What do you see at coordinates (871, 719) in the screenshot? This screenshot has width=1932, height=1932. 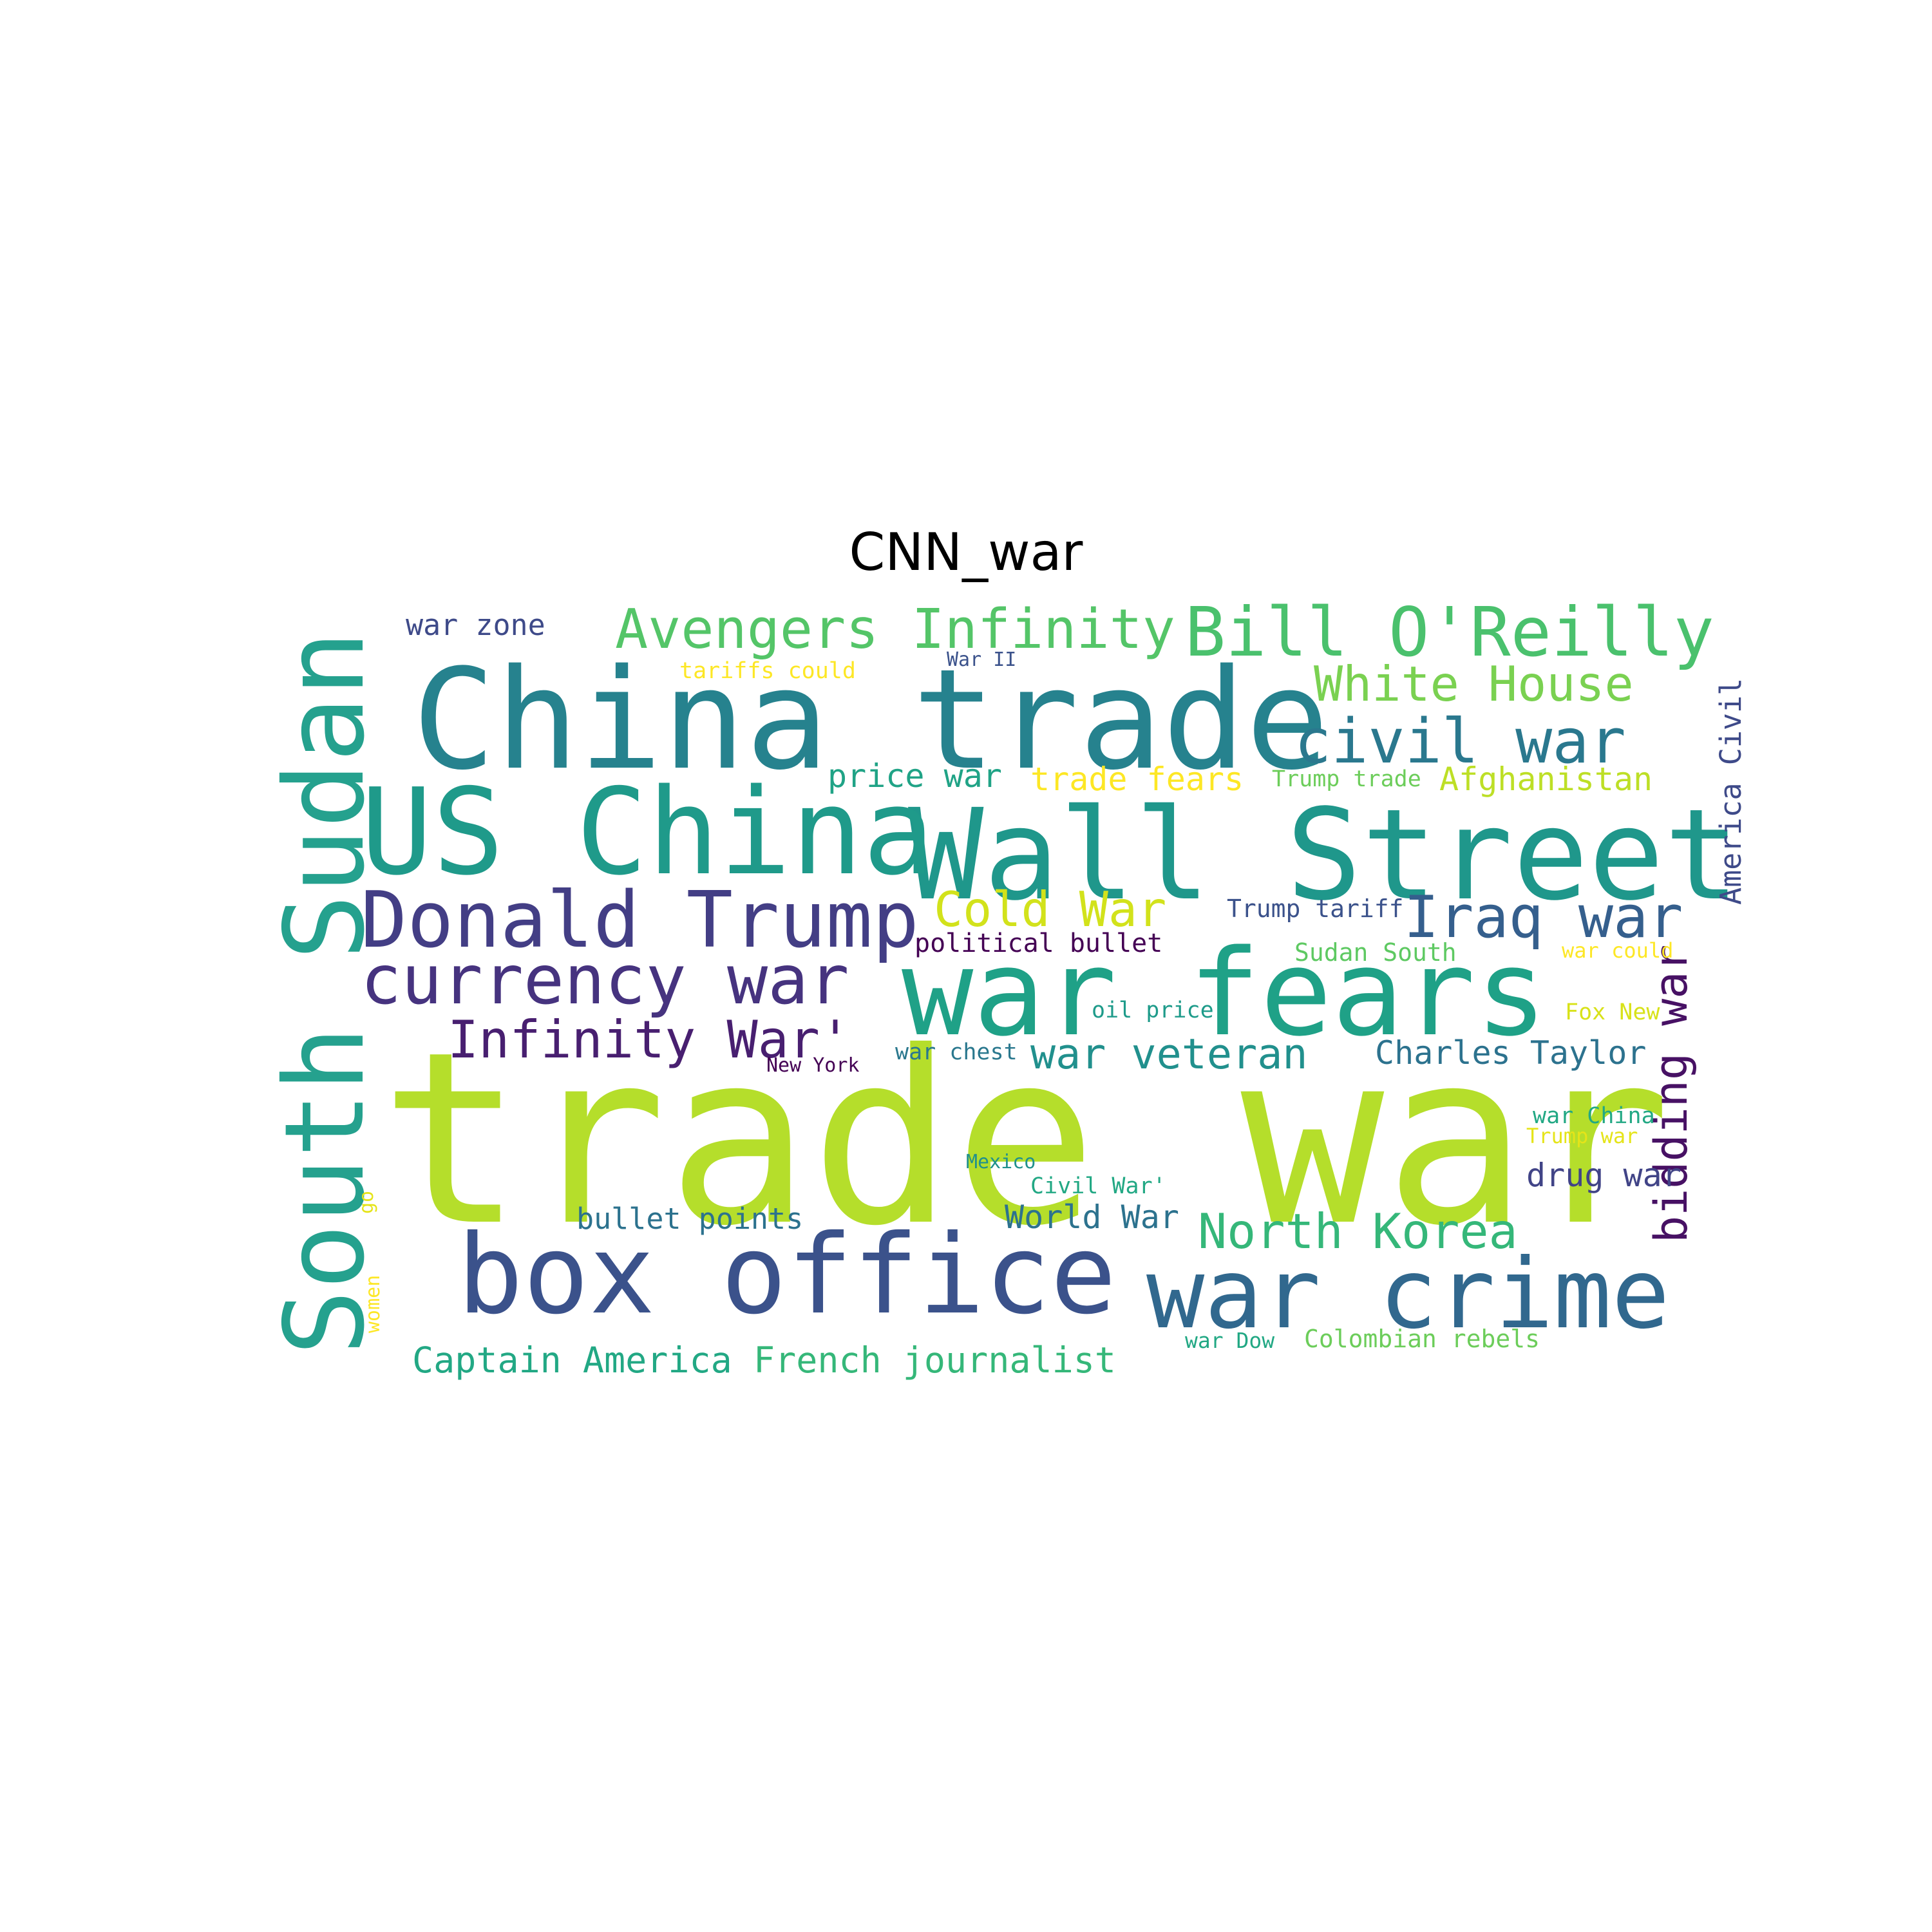 I see `word-cloud-term: China trade` at bounding box center [871, 719].